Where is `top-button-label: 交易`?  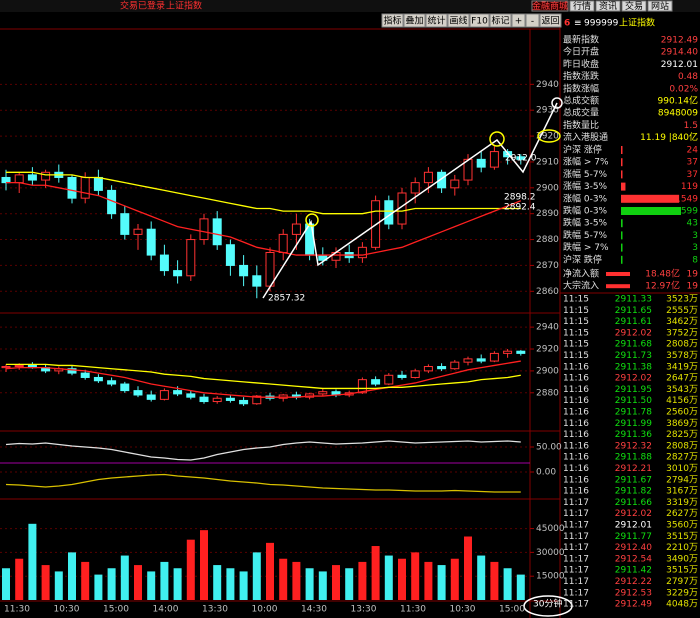 top-button-label: 交易 is located at coordinates (634, 6).